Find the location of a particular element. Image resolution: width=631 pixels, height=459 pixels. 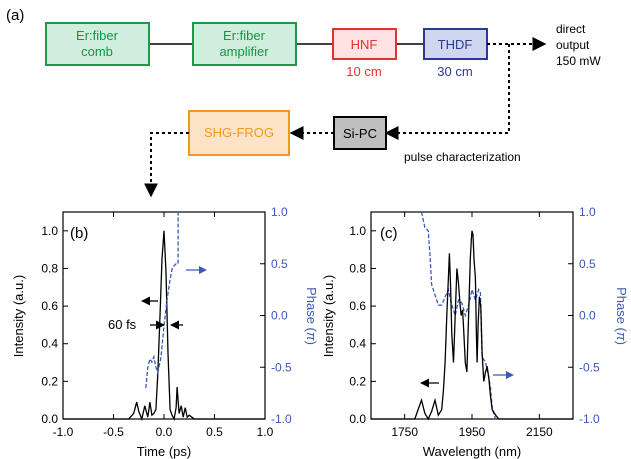

block-si-pc is located at coordinates (360, 133).